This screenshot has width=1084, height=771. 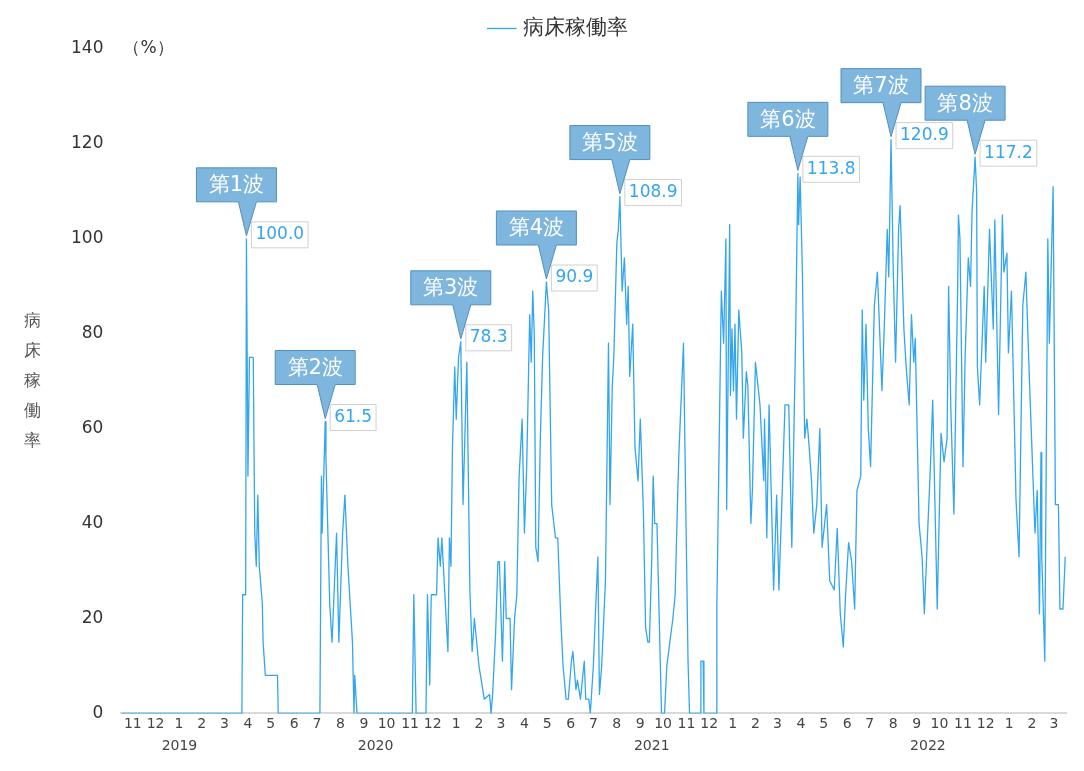 What do you see at coordinates (92, 521) in the screenshot?
I see `y-tick-label: 40` at bounding box center [92, 521].